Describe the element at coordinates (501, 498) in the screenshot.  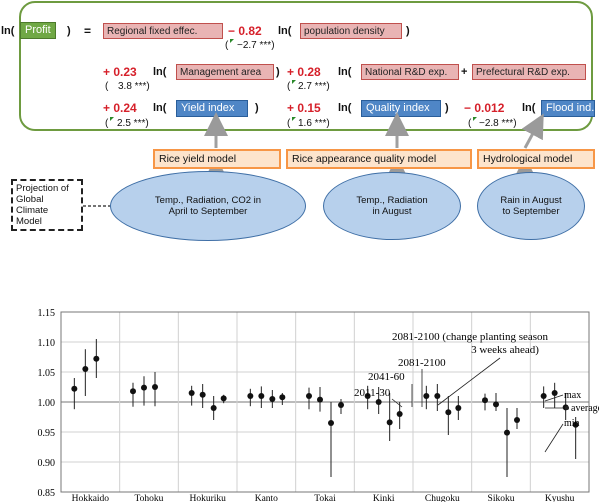
I see `x-category-label: Sikoku` at that location.